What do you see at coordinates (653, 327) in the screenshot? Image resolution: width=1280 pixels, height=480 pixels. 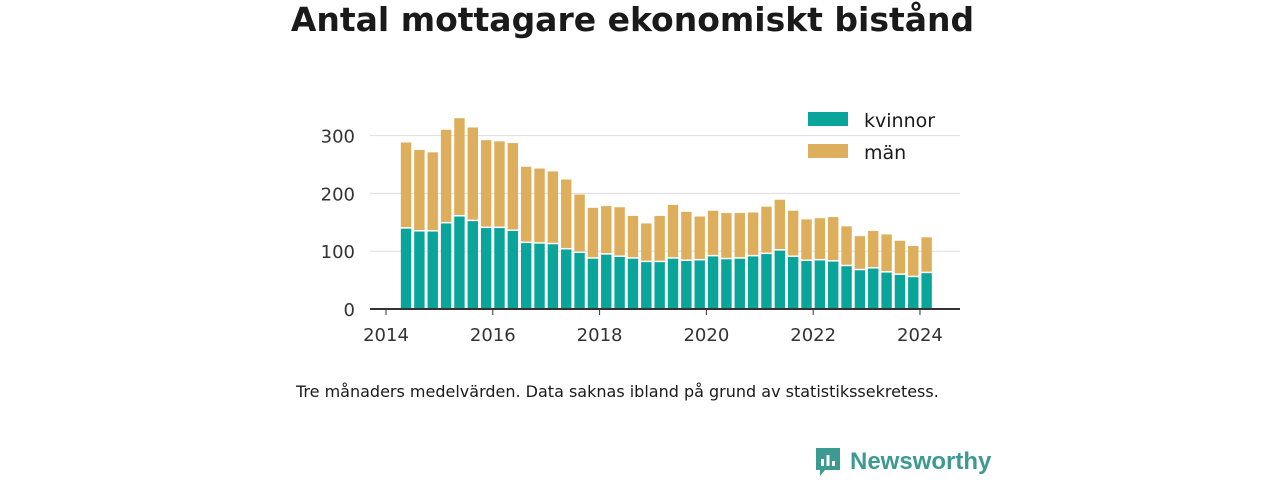 I see `x-axis-ticks: 2014 2016 2018 2020 2022 2024` at bounding box center [653, 327].